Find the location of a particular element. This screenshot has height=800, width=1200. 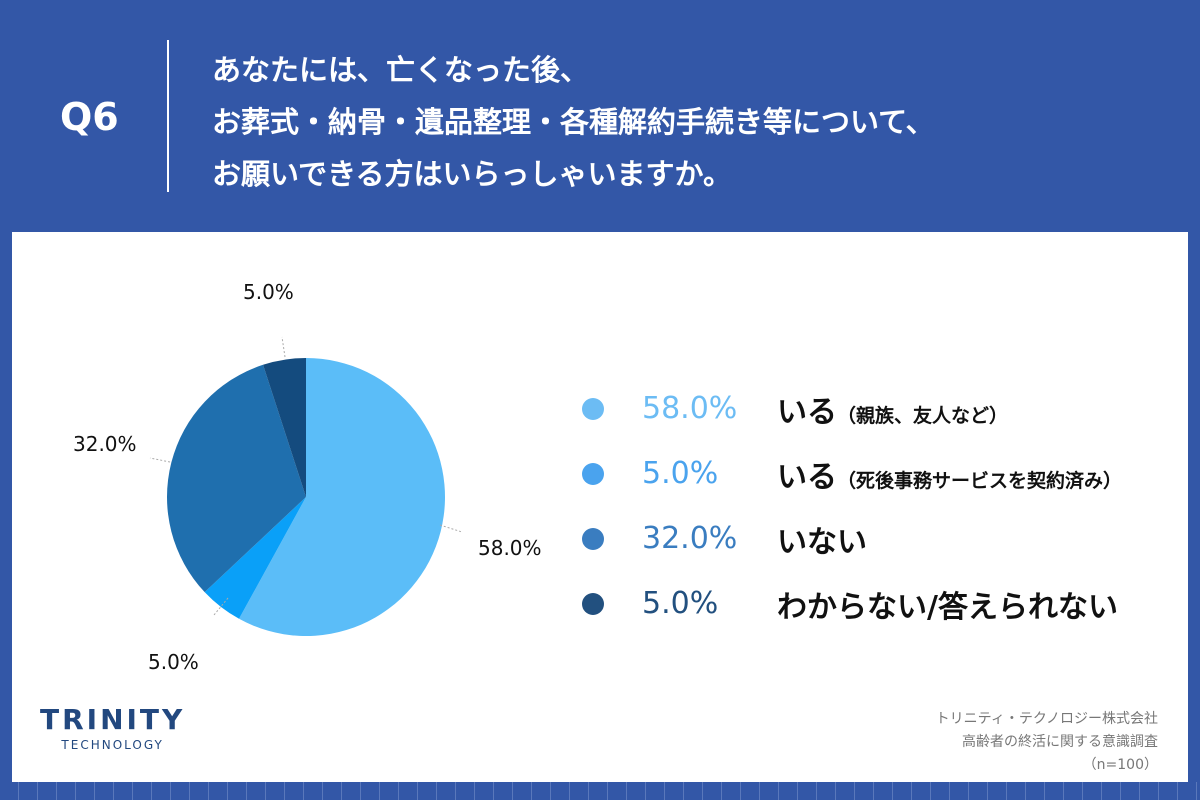

divider is located at coordinates (168, 116).